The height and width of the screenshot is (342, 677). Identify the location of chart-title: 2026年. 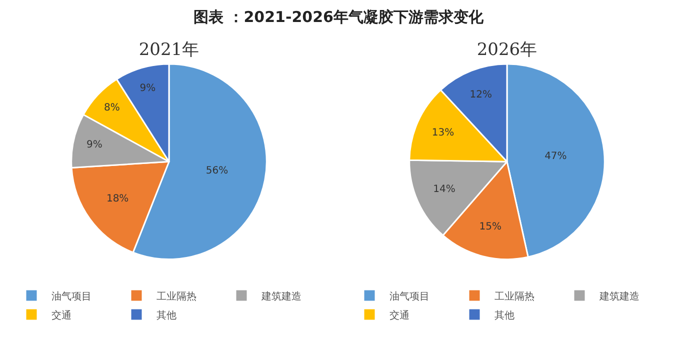
(507, 50).